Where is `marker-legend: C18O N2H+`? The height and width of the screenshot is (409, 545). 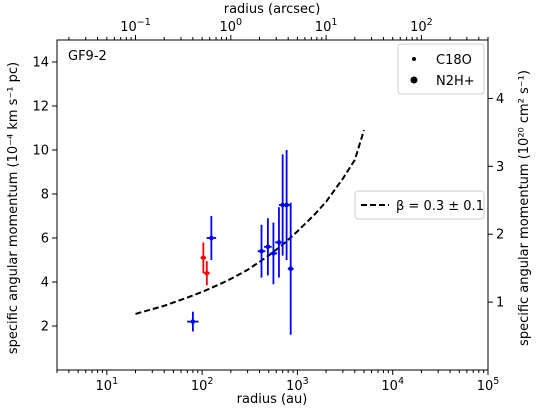
marker-legend: C18O N2H+ is located at coordinates (441, 69).